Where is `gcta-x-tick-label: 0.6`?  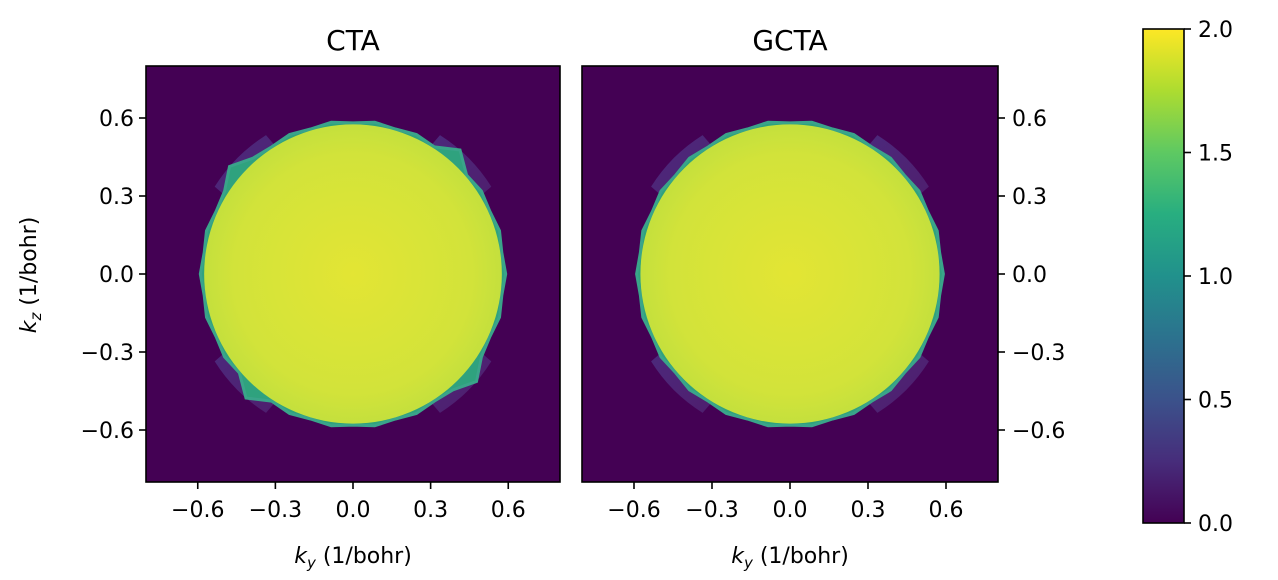 gcta-x-tick-label: 0.6 is located at coordinates (946, 510).